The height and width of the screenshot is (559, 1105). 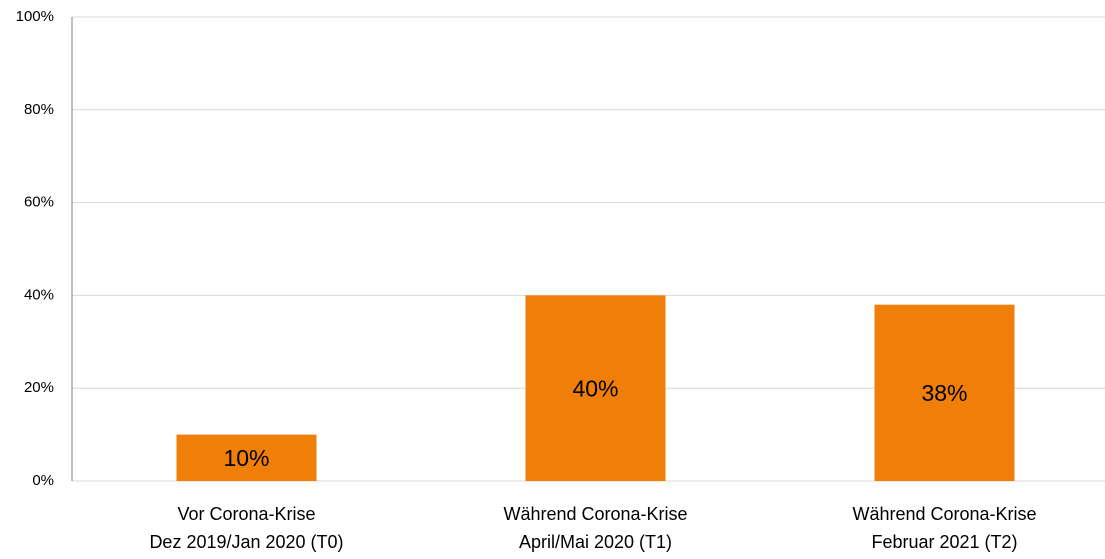 What do you see at coordinates (39, 109) in the screenshot?
I see `y-tick-label: 80%` at bounding box center [39, 109].